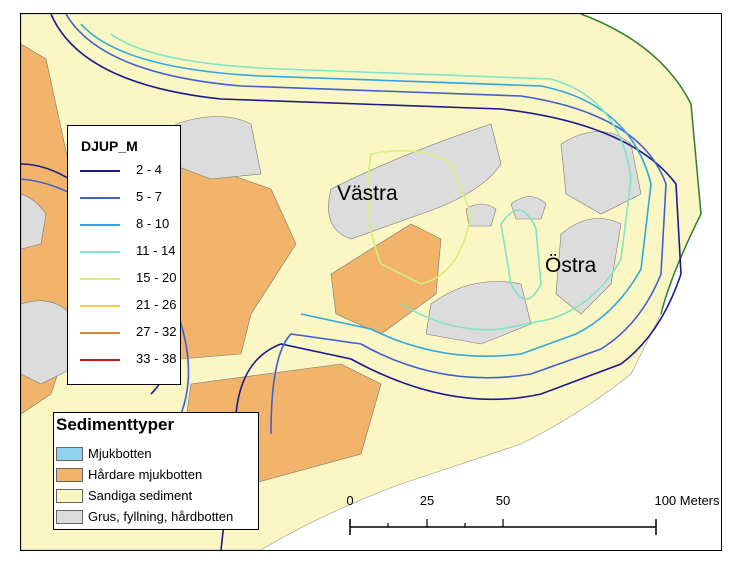 This screenshot has height=566, width=744. What do you see at coordinates (156, 331) in the screenshot?
I see `depth-legend-label: 27 - 32` at bounding box center [156, 331].